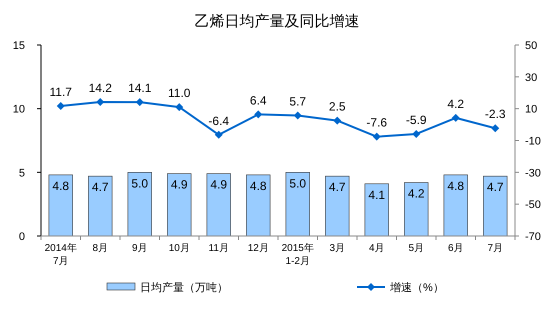 Image resolution: width=554 pixels, height=321 pixels. What do you see at coordinates (533, 173) in the screenshot?
I see `y2-tick-label: -30` at bounding box center [533, 173].